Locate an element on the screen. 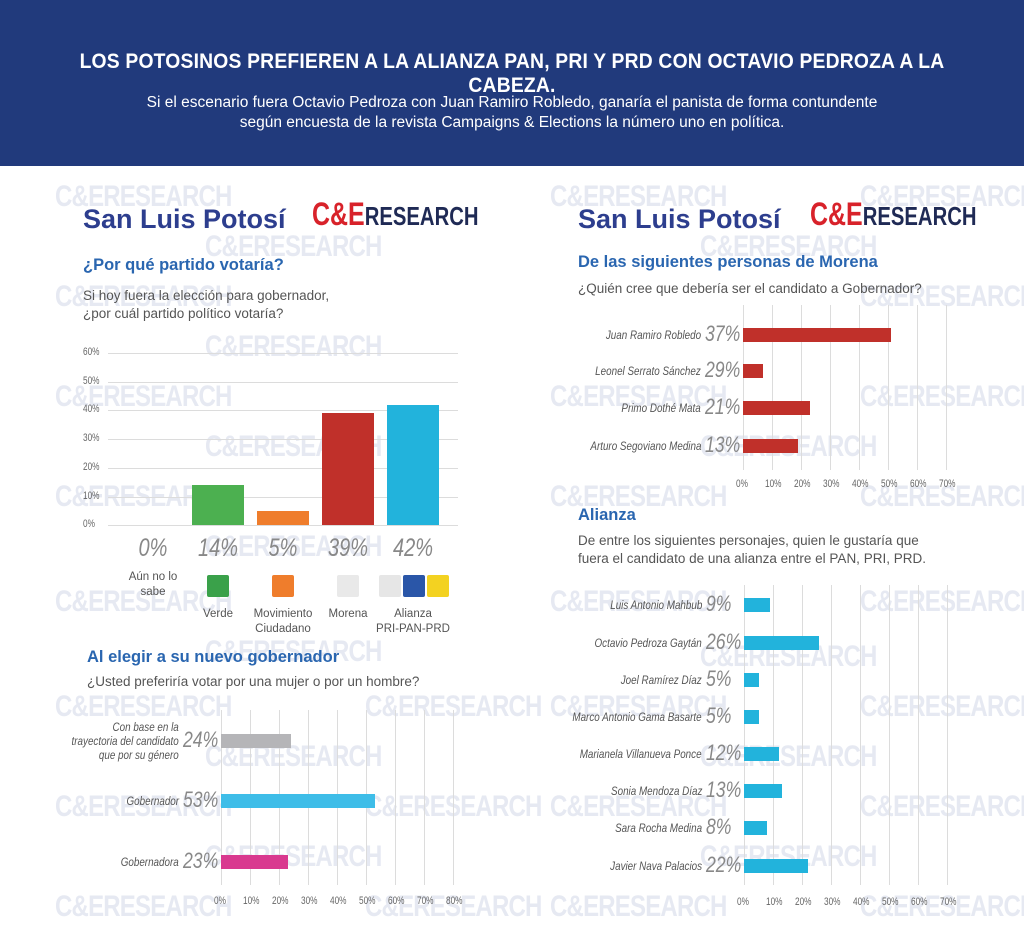  category-label: Joel Ramírez Díaz is located at coordinates (661, 680).